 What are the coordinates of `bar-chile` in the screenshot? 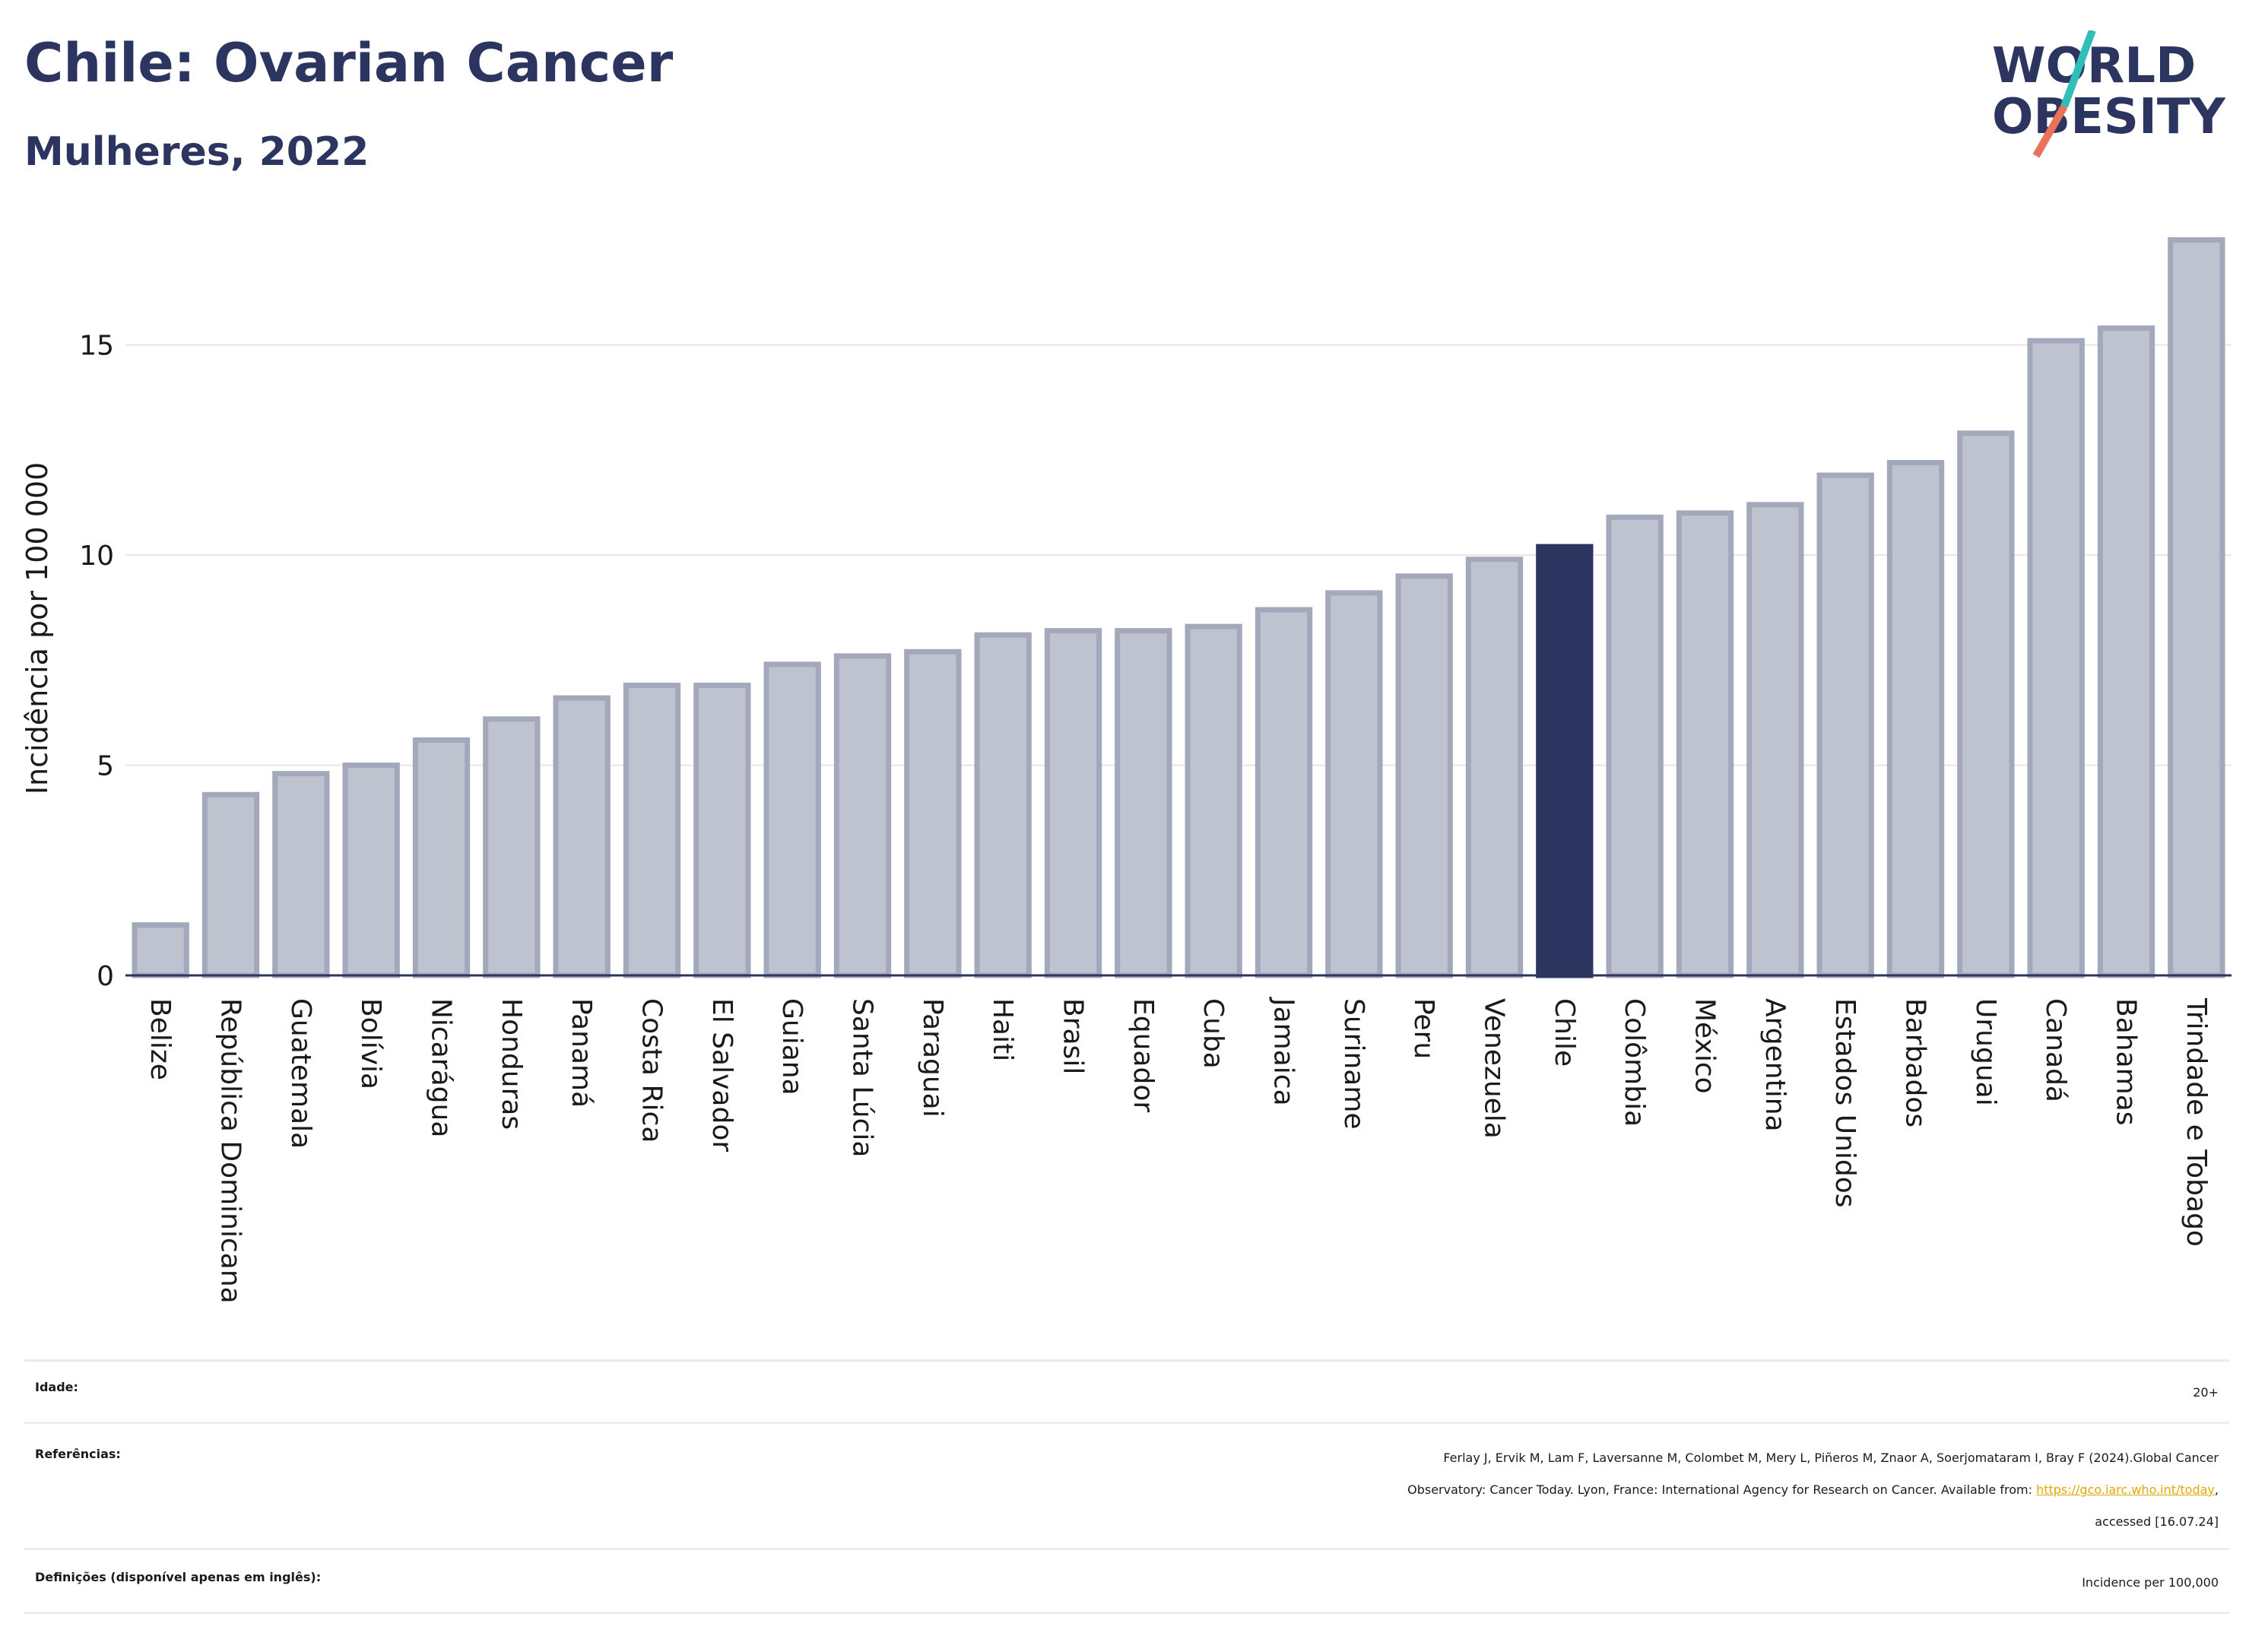 It's located at (1565, 761).